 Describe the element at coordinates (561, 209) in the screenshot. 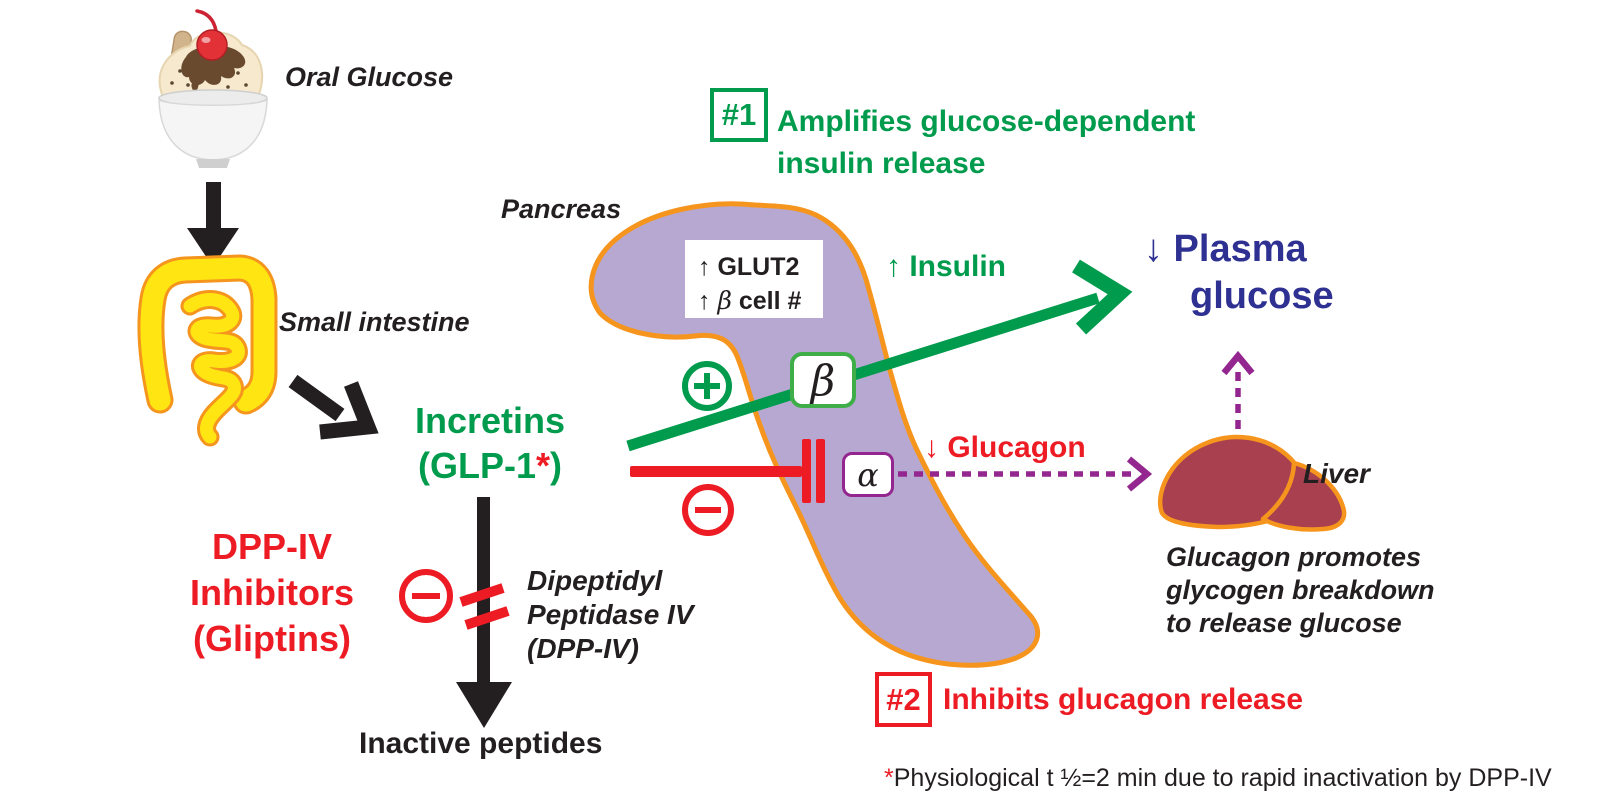

I see `pancreas-label: Pancreas` at that location.